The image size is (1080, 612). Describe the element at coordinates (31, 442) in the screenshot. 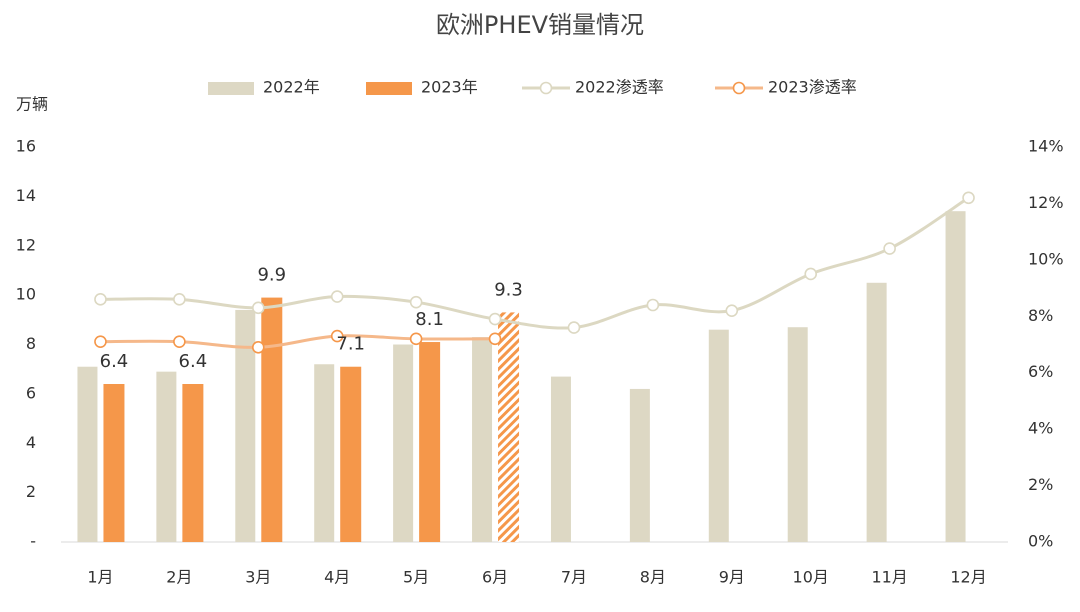

I see `y-tick-label: 4` at that location.